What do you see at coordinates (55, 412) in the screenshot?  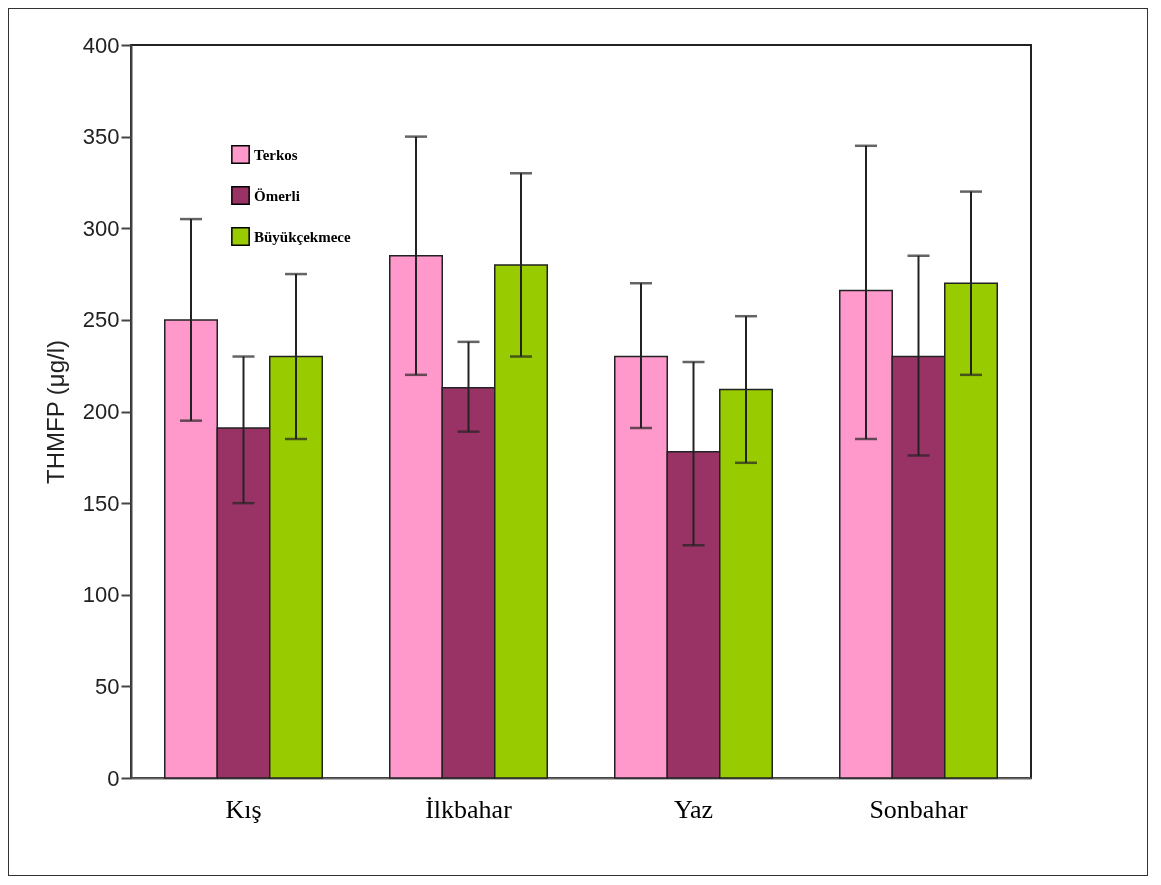 I see `y-axis-title: THMFP (μg/l)` at bounding box center [55, 412].